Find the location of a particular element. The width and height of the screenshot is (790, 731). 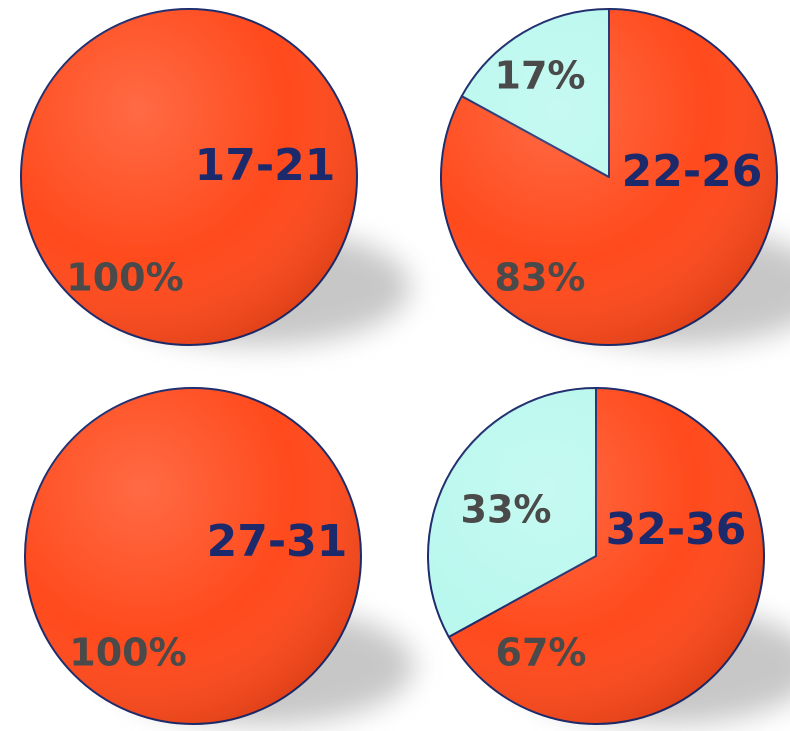

category-label: 17-21 is located at coordinates (265, 165).